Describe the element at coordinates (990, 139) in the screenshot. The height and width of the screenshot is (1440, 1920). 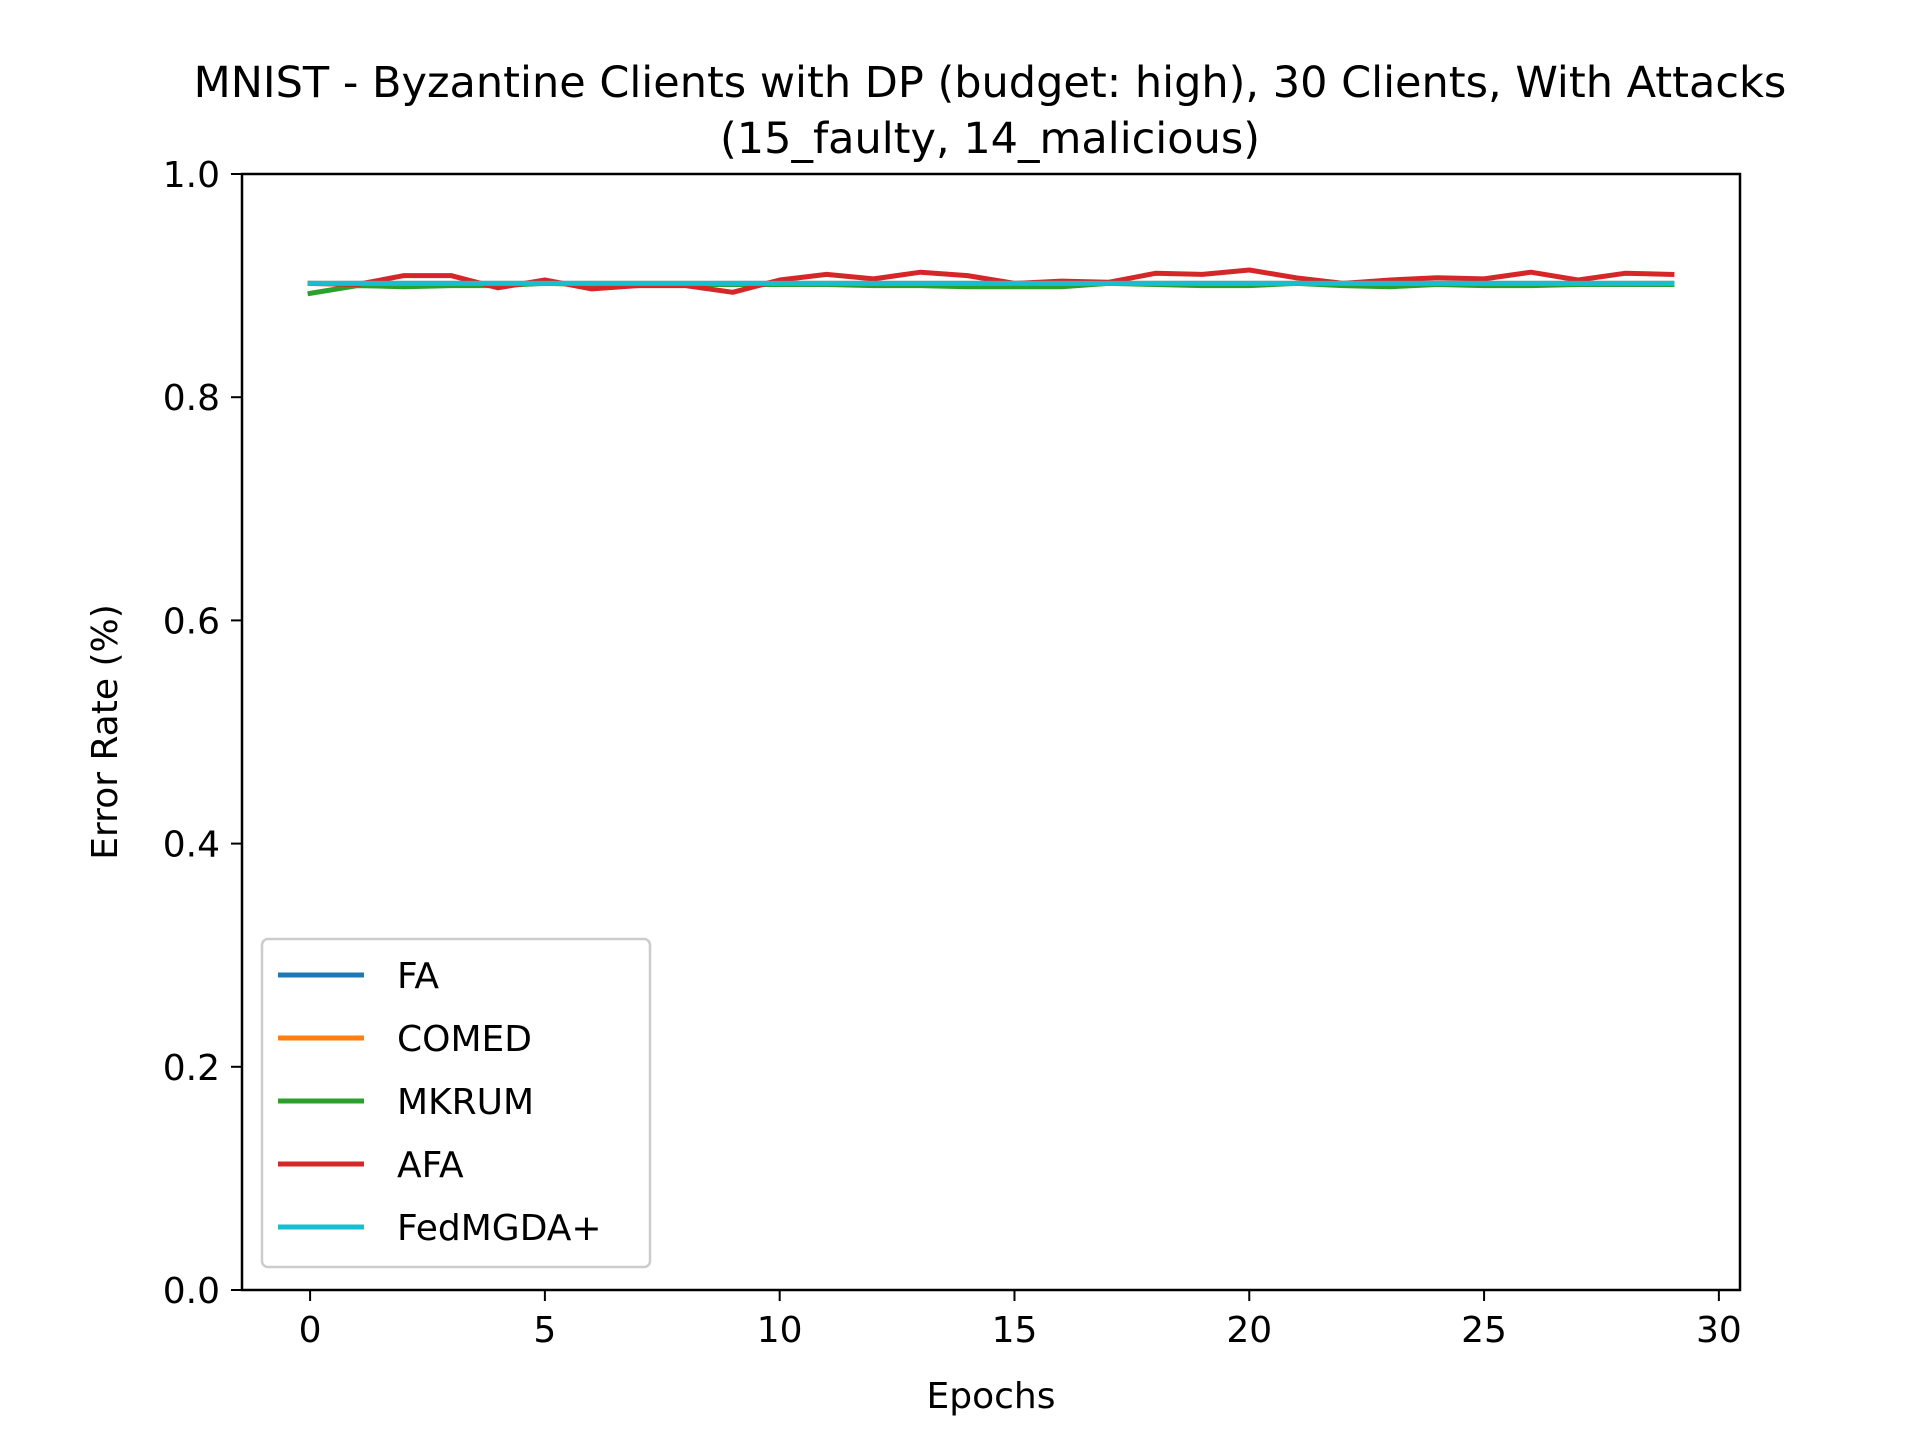
I see `chart-title-line2: (15_faulty, 14_malicious)` at that location.